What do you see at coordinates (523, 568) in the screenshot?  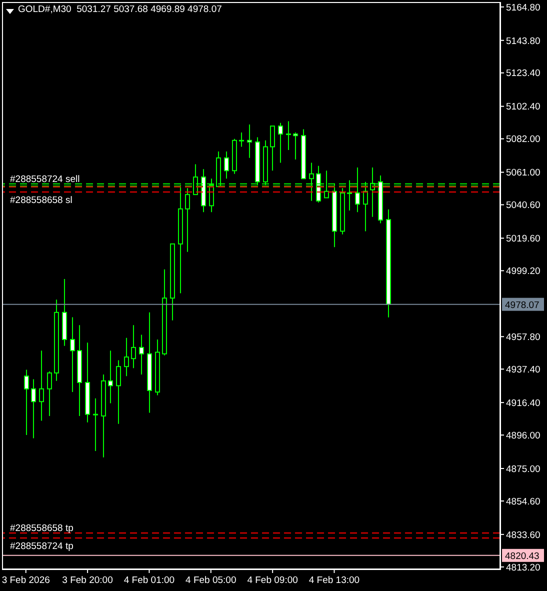 I see `y-tick-label: 4813.20` at bounding box center [523, 568].